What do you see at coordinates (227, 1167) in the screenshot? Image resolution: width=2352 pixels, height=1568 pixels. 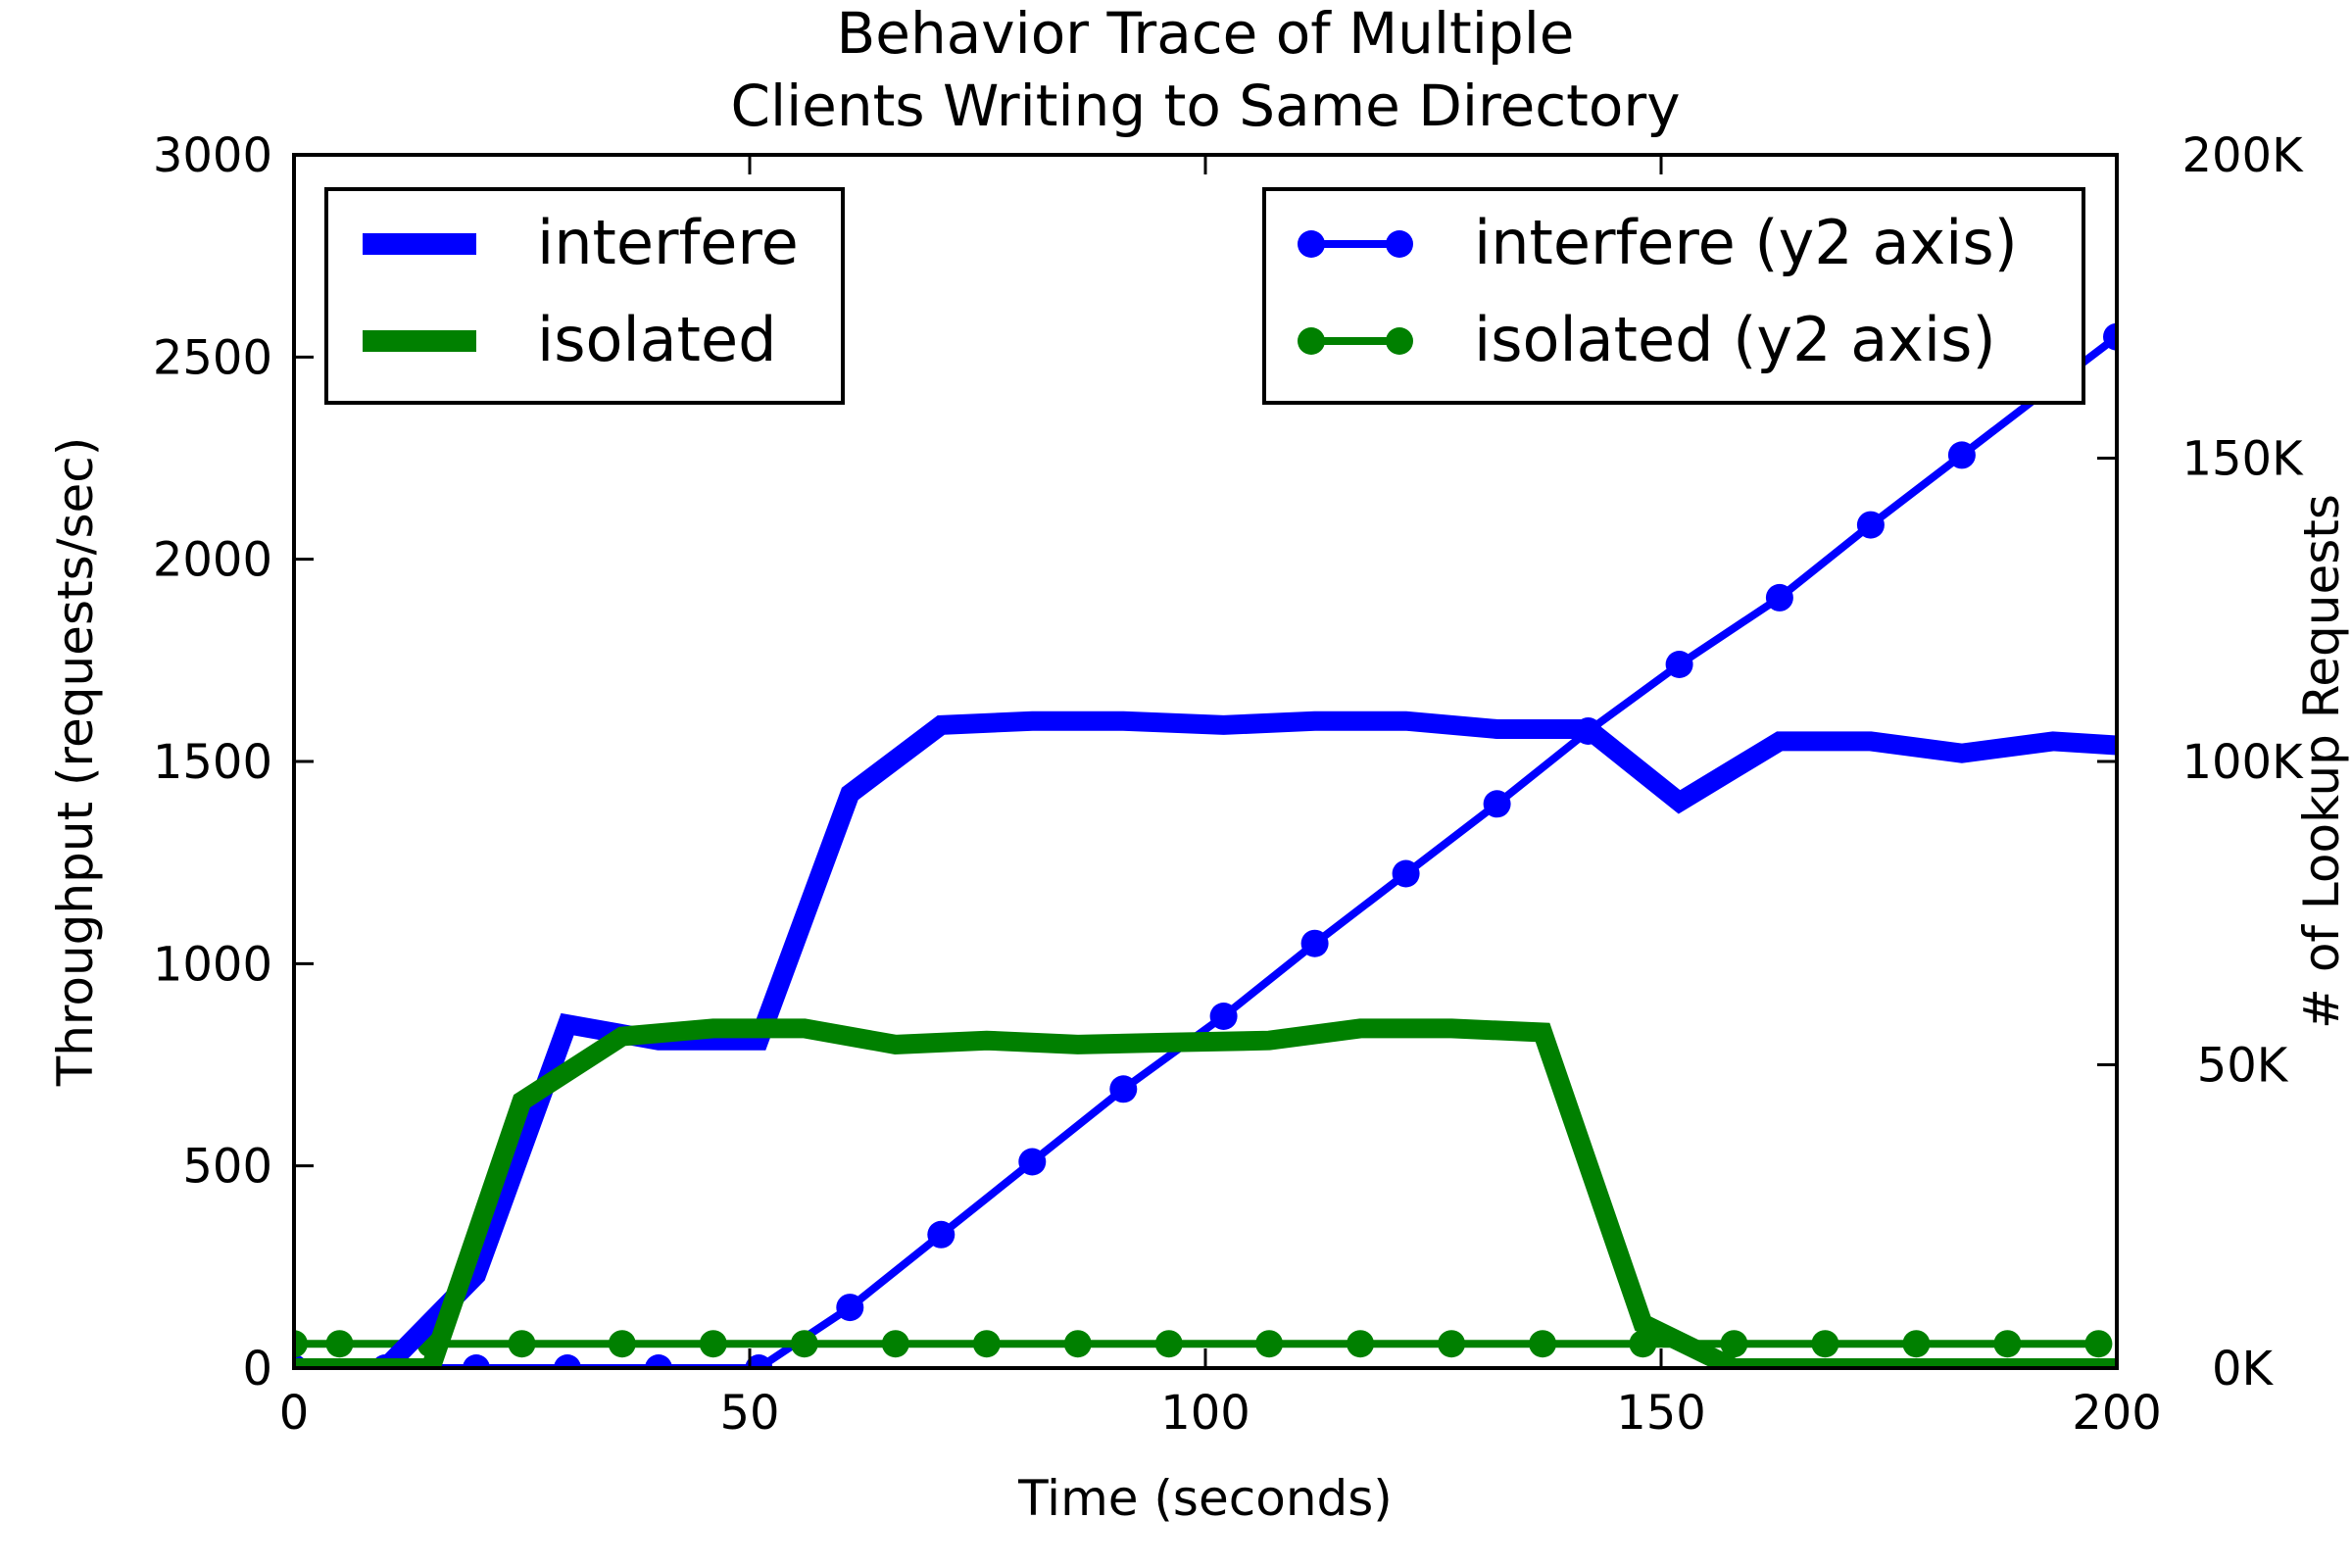 I see `y-tick-label: 500` at bounding box center [227, 1167].